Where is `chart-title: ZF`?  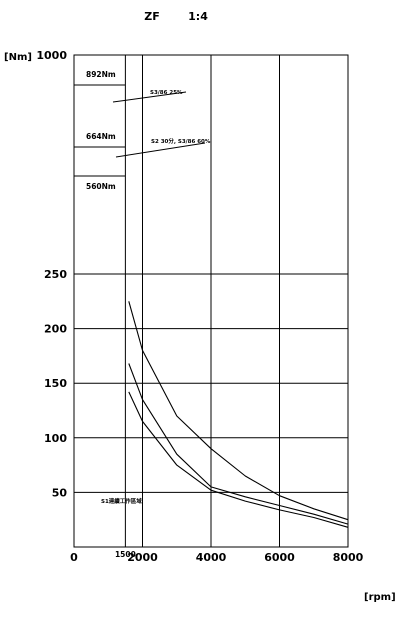
chart-title: ZF is located at coordinates (152, 16).